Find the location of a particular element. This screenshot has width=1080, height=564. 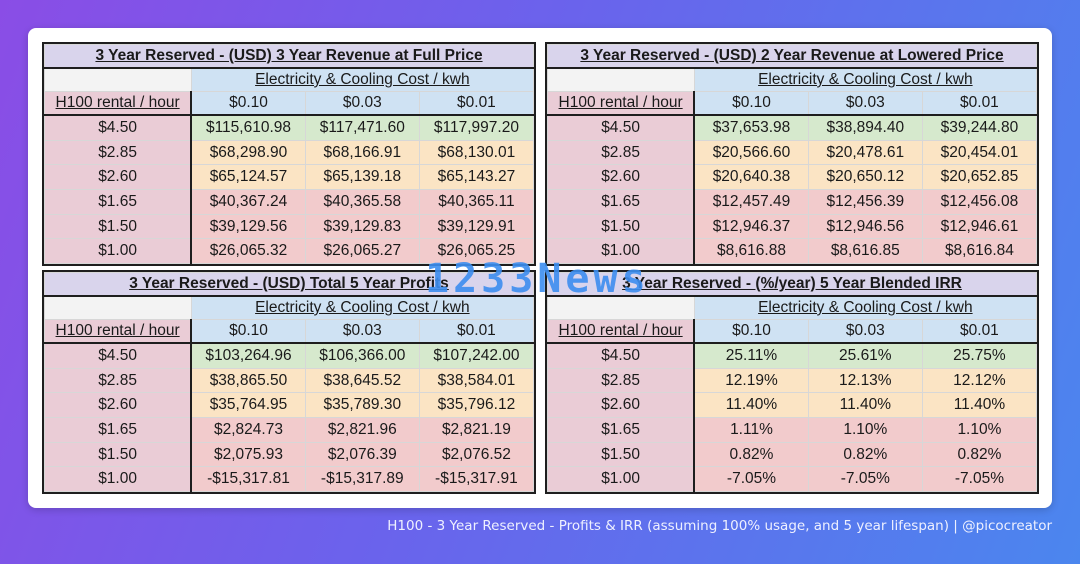

data-cell: $2,821.96 is located at coordinates (362, 430).